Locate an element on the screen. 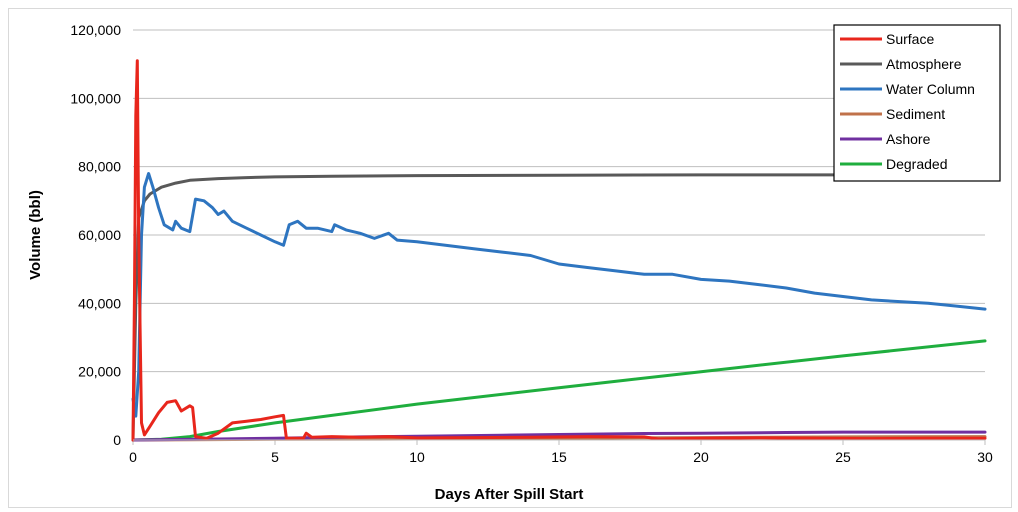  x-tick-label: 30 is located at coordinates (985, 457).